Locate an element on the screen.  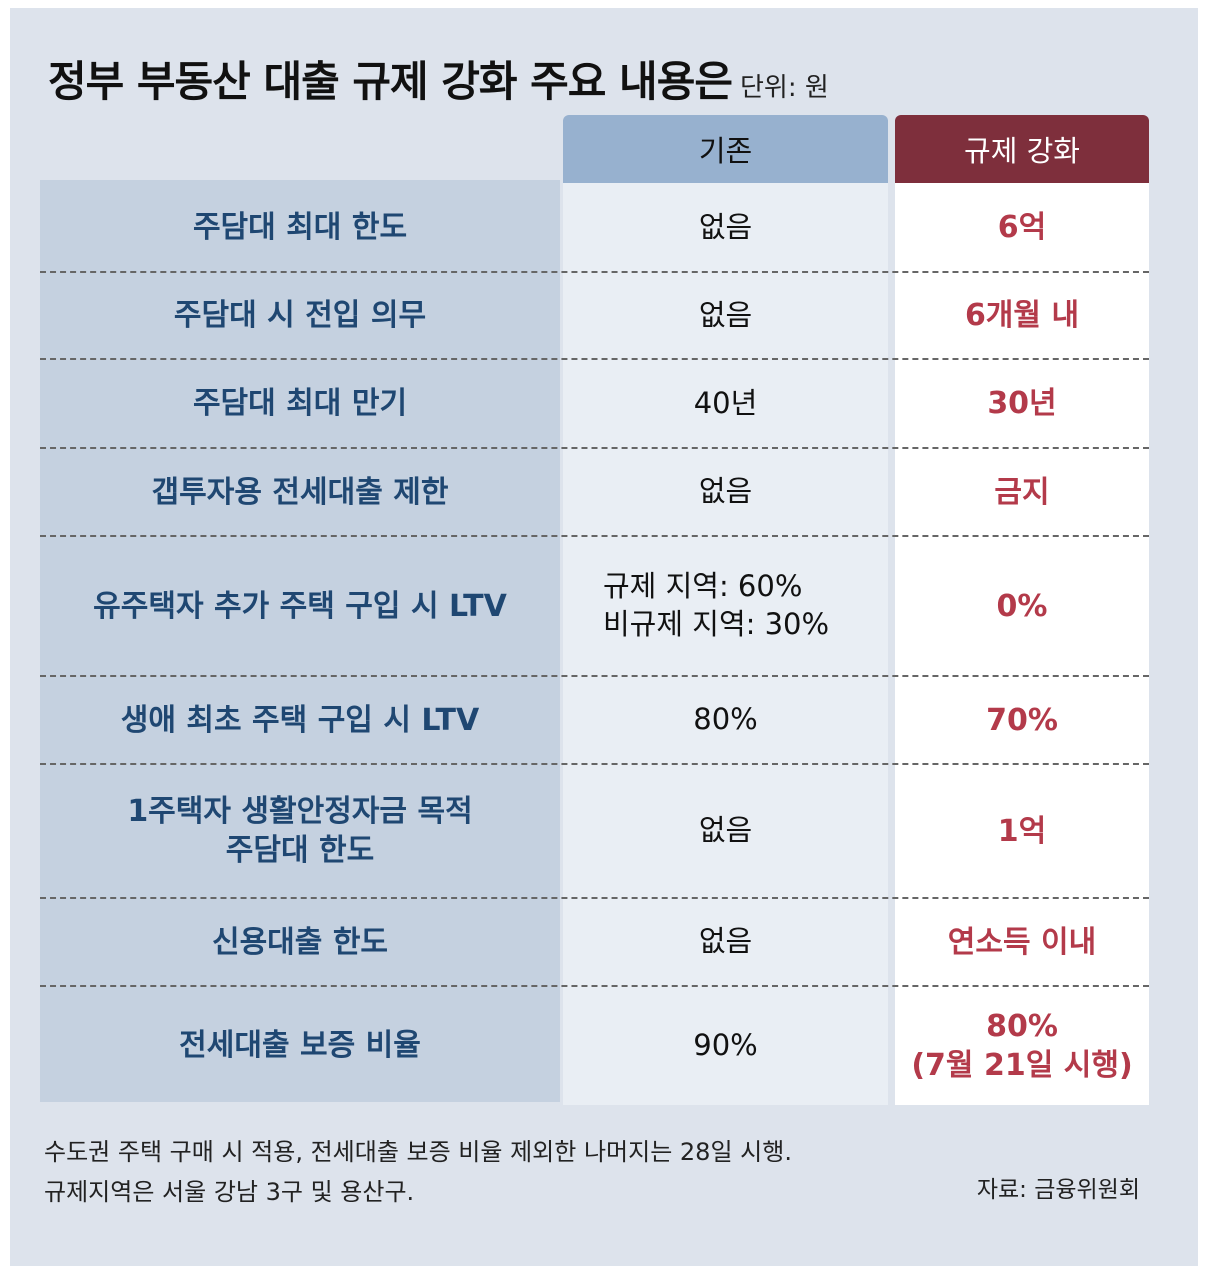
row-new-value: 80% (7월 21일 시행) is located at coordinates (1022, 1045).